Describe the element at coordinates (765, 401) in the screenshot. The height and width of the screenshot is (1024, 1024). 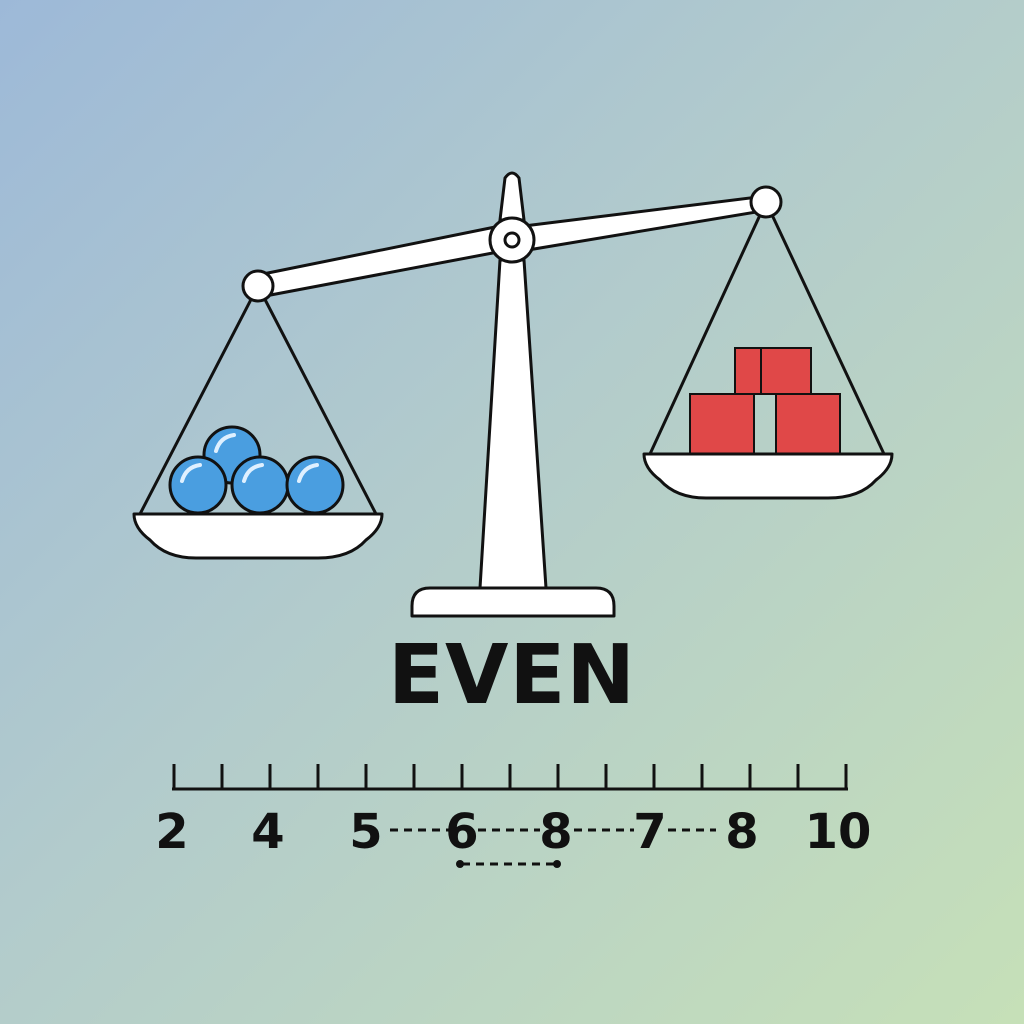
I see `right-pan-cubes` at that location.